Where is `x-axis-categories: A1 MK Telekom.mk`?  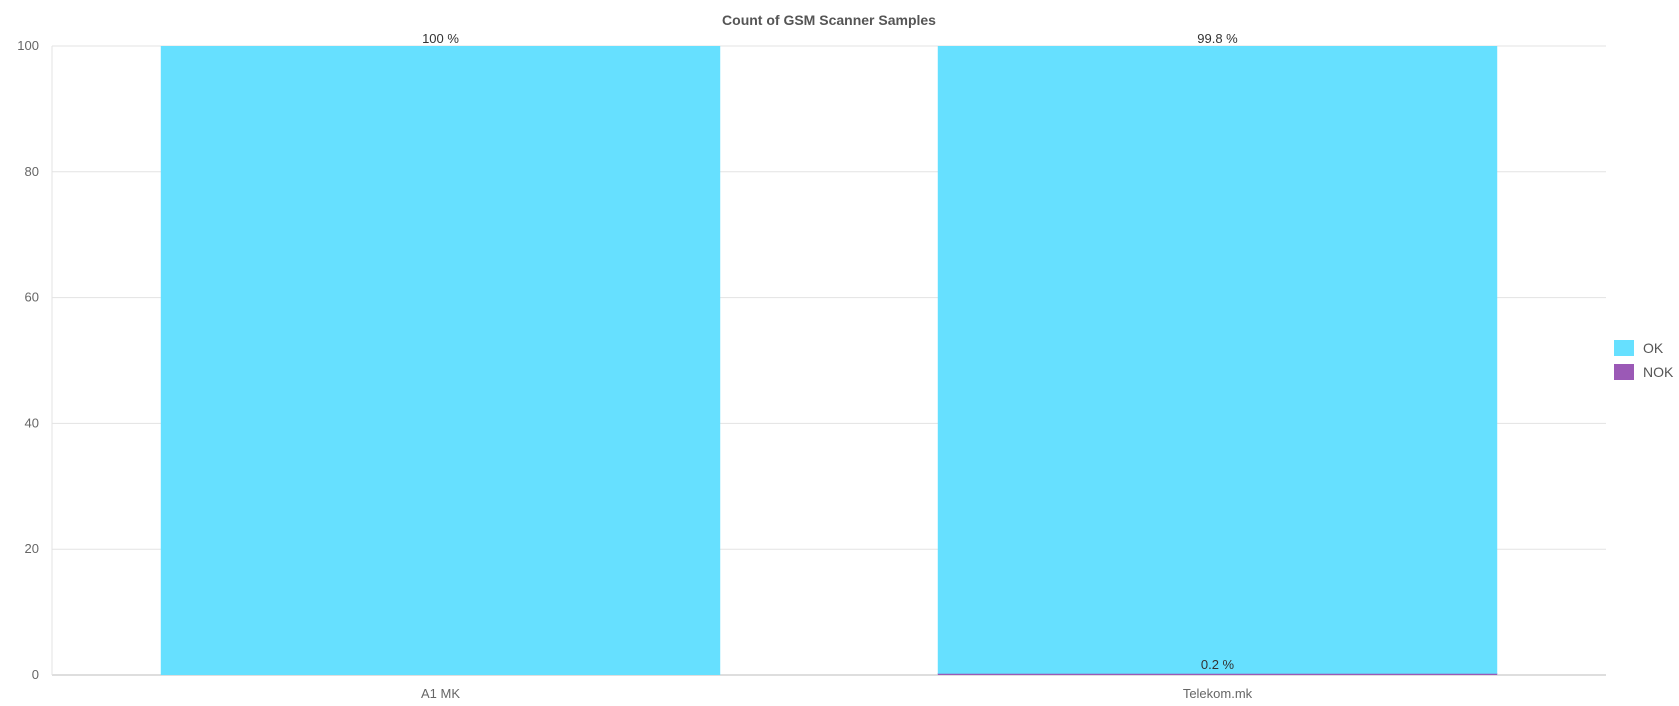 x-axis-categories: A1 MK Telekom.mk is located at coordinates (837, 693).